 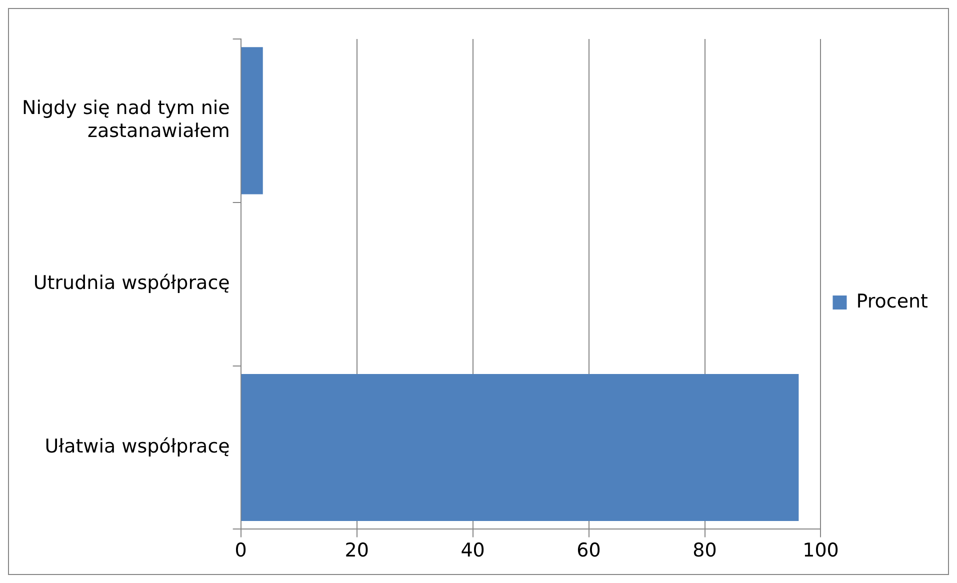 What do you see at coordinates (356, 551) in the screenshot?
I see `x-tick-label: 20` at bounding box center [356, 551].